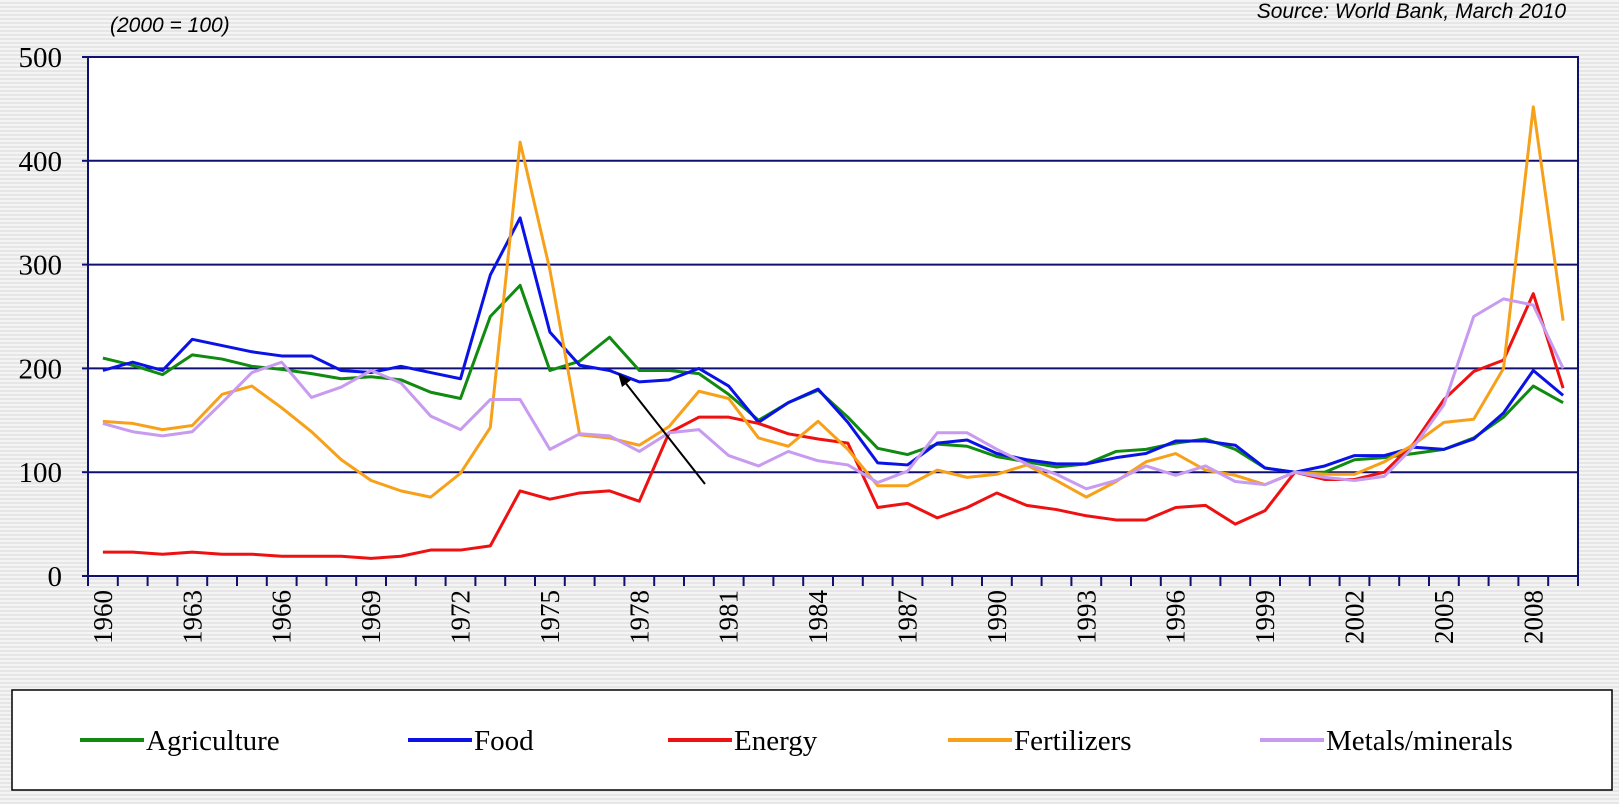 The width and height of the screenshot is (1619, 804). What do you see at coordinates (371, 617) in the screenshot?
I see `x-tick-label: 1969` at bounding box center [371, 617].